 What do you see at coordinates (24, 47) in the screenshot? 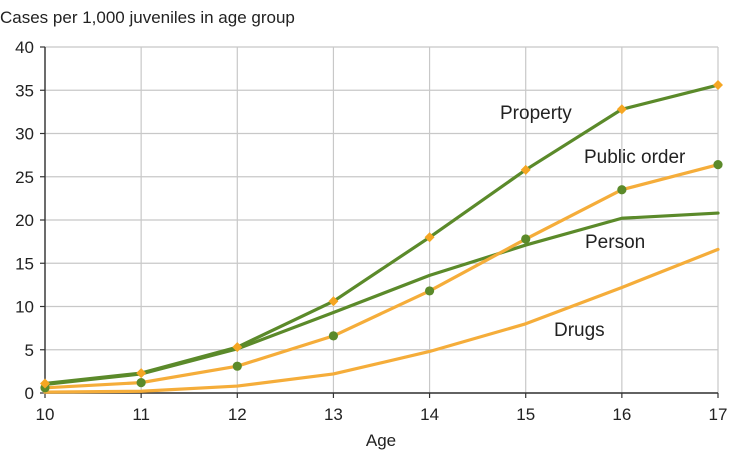
I see `y-tick-label: 40` at bounding box center [24, 47].